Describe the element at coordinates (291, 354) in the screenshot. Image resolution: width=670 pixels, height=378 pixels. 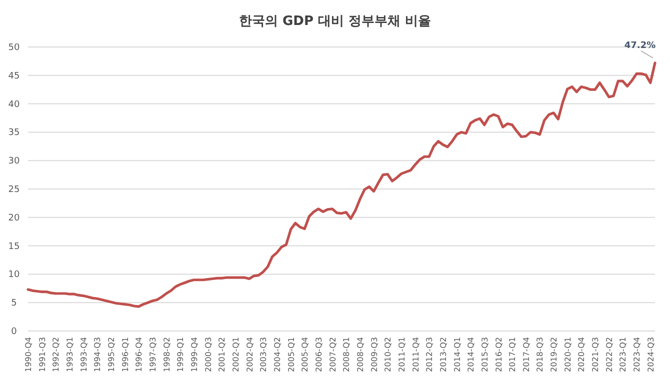
I see `x-tick-label: 2005-Q1` at that location.